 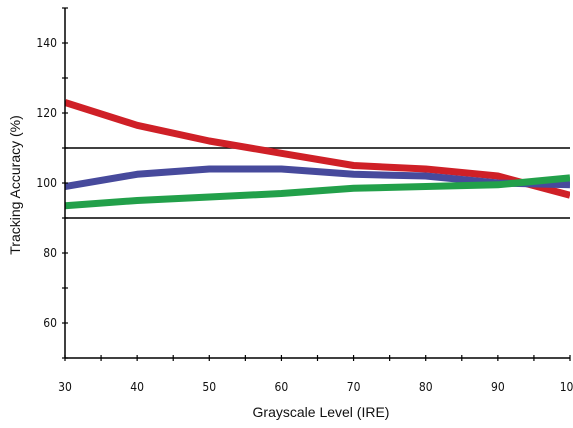 I want to click on x-tick-label: 80, so click(x=426, y=387).